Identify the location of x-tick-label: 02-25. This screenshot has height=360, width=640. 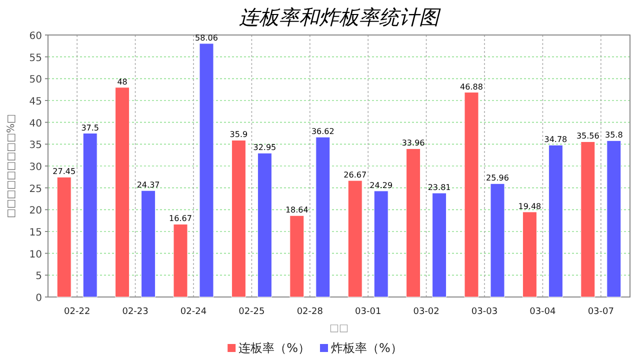
(251, 312).